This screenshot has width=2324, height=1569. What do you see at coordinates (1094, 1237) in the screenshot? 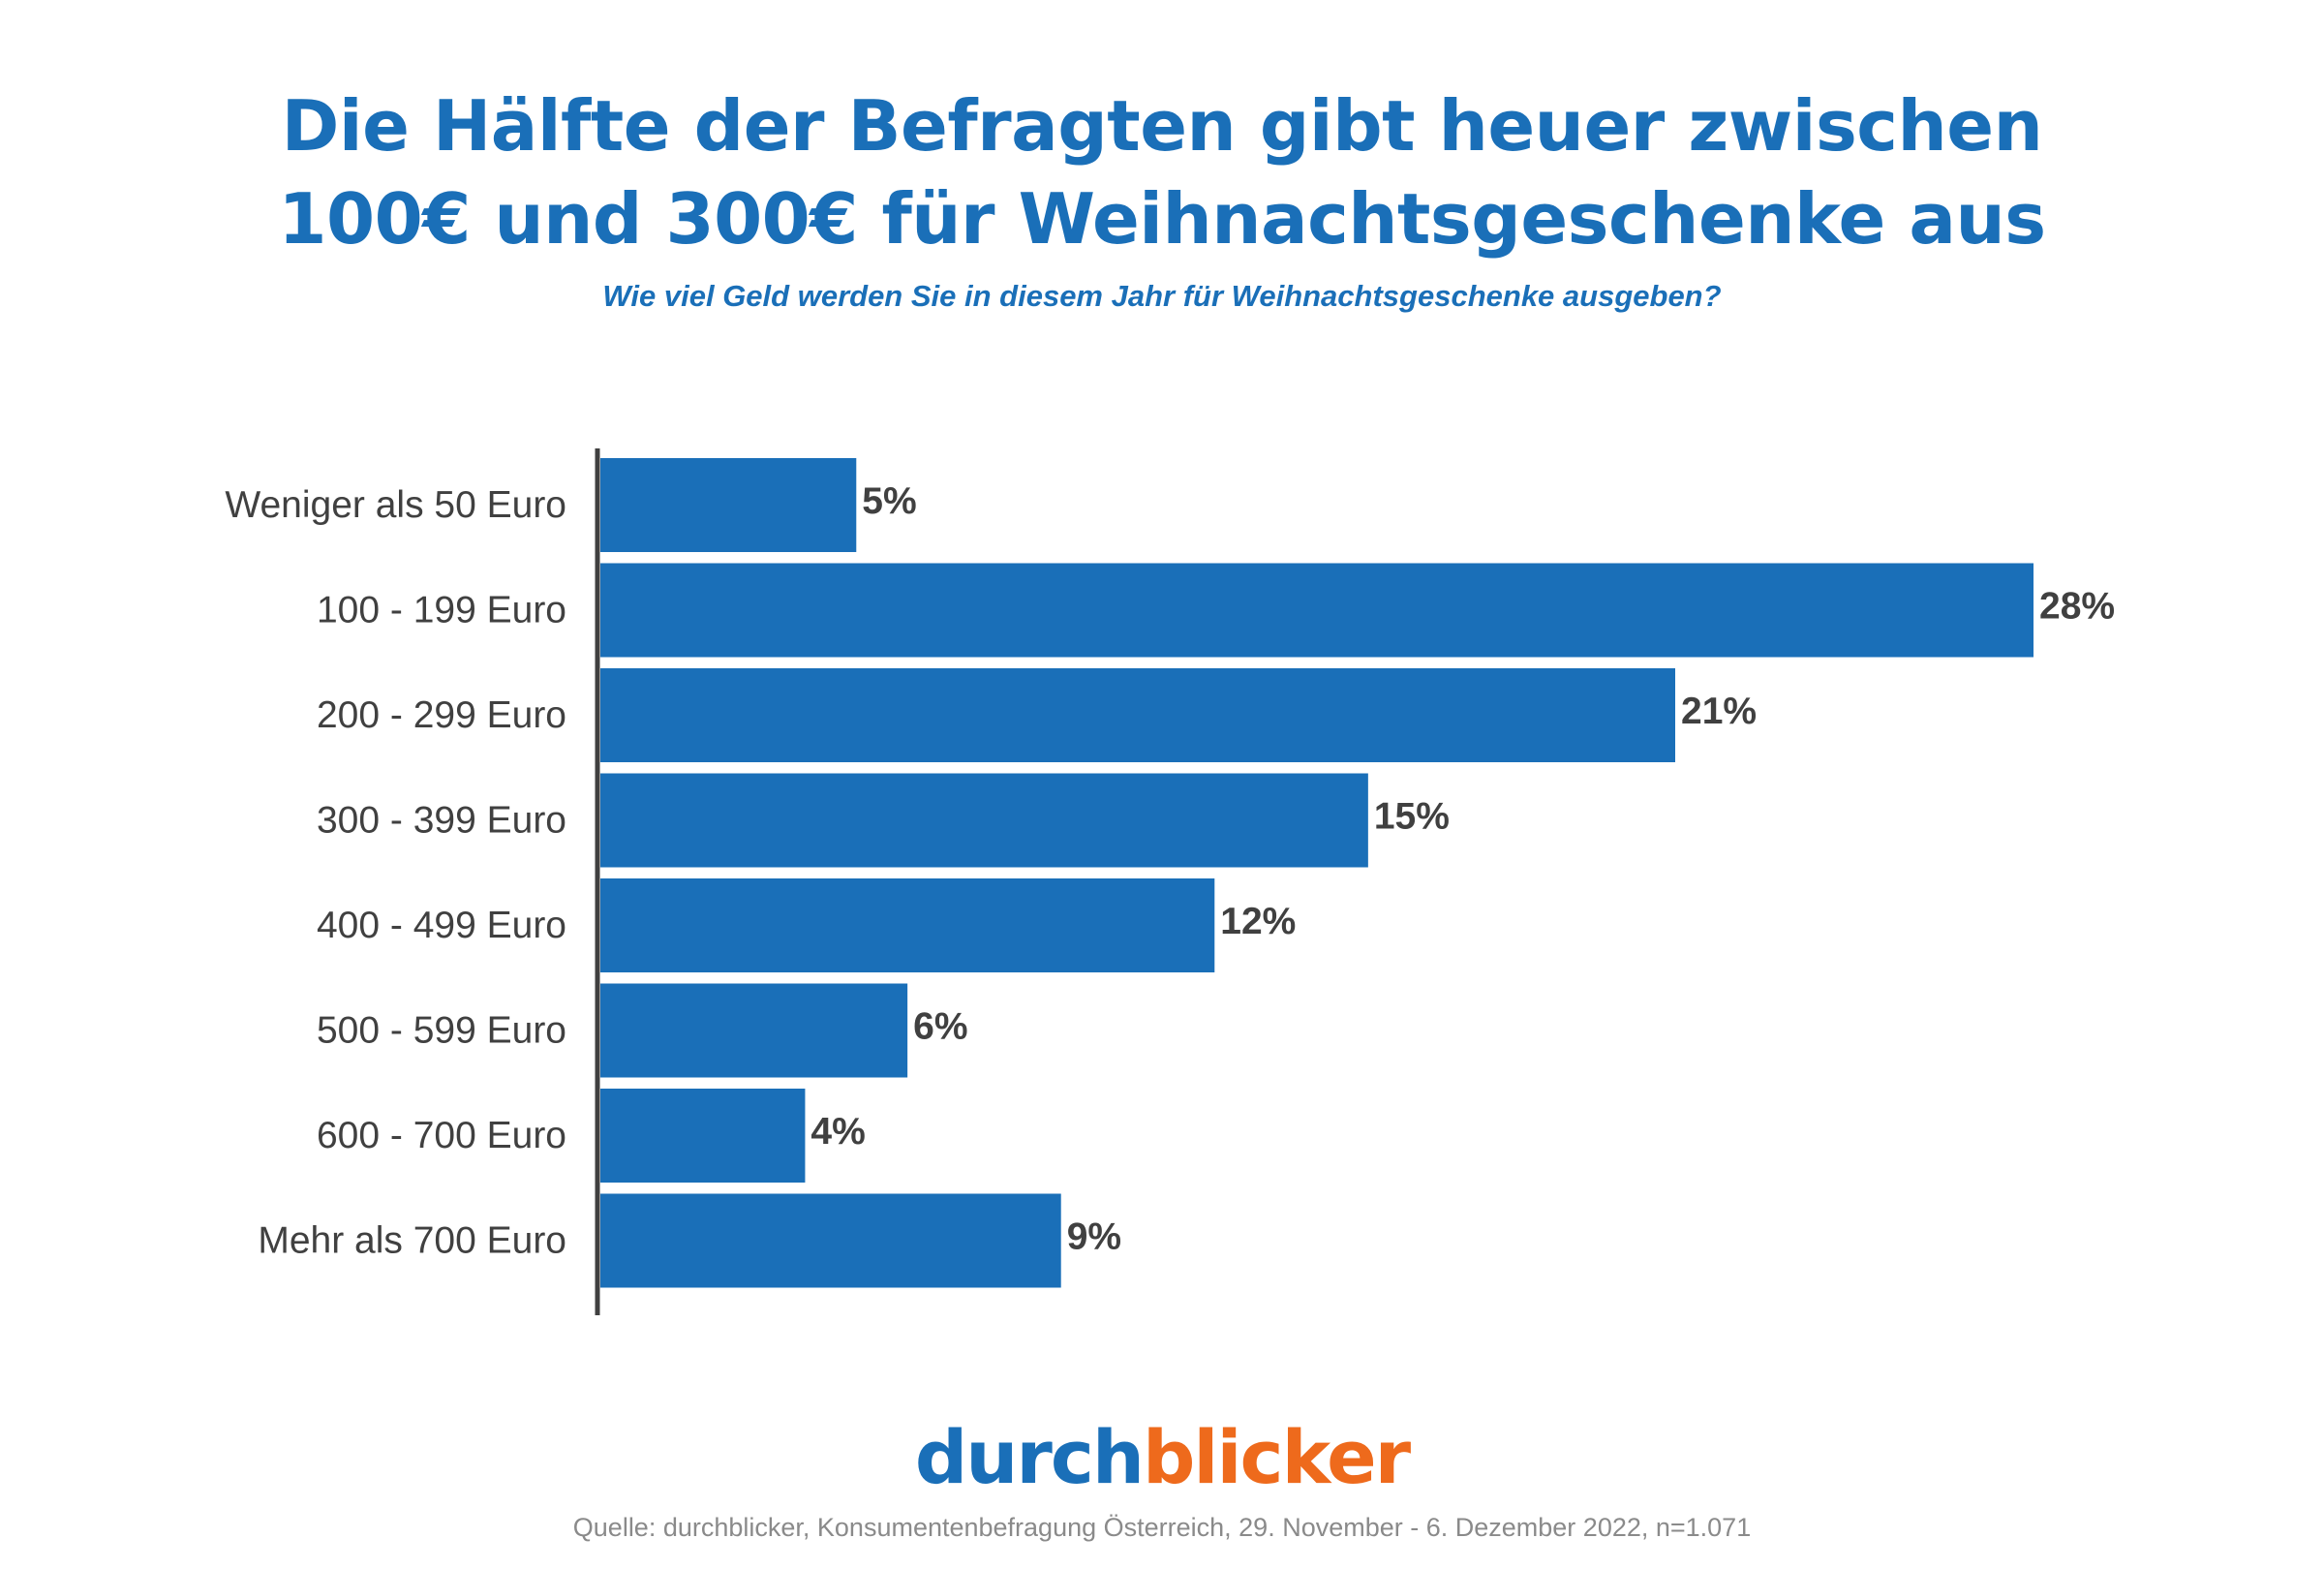
I see `value-label-8: 9%` at bounding box center [1094, 1237].